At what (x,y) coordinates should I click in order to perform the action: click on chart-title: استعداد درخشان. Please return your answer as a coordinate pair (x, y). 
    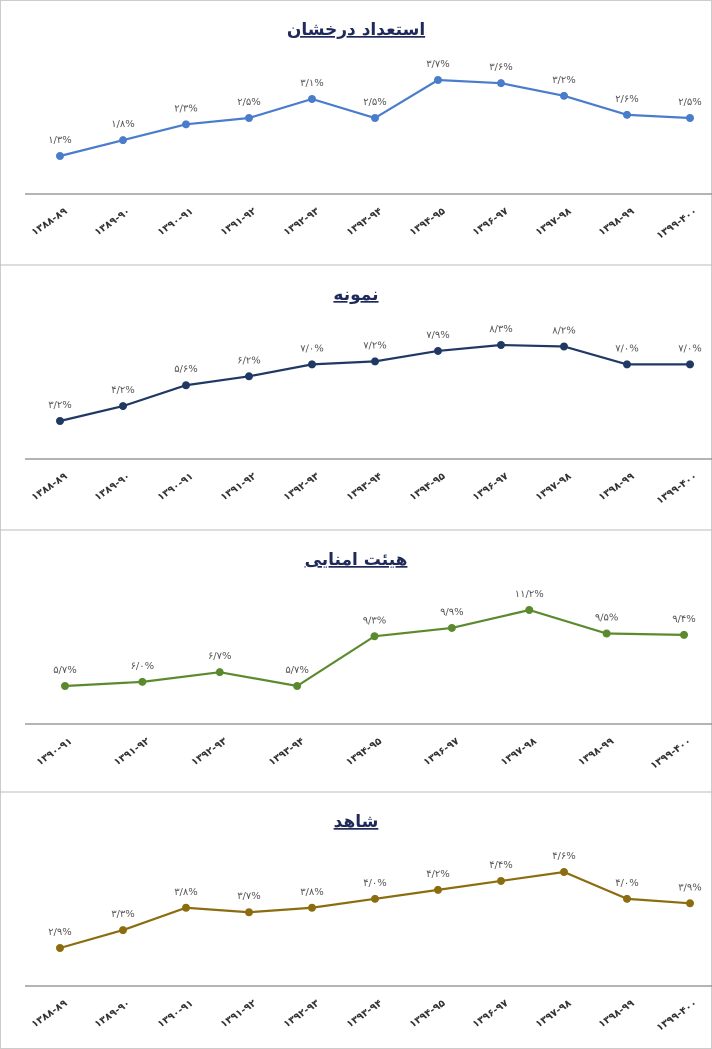
    Looking at the image, I should click on (356, 30).